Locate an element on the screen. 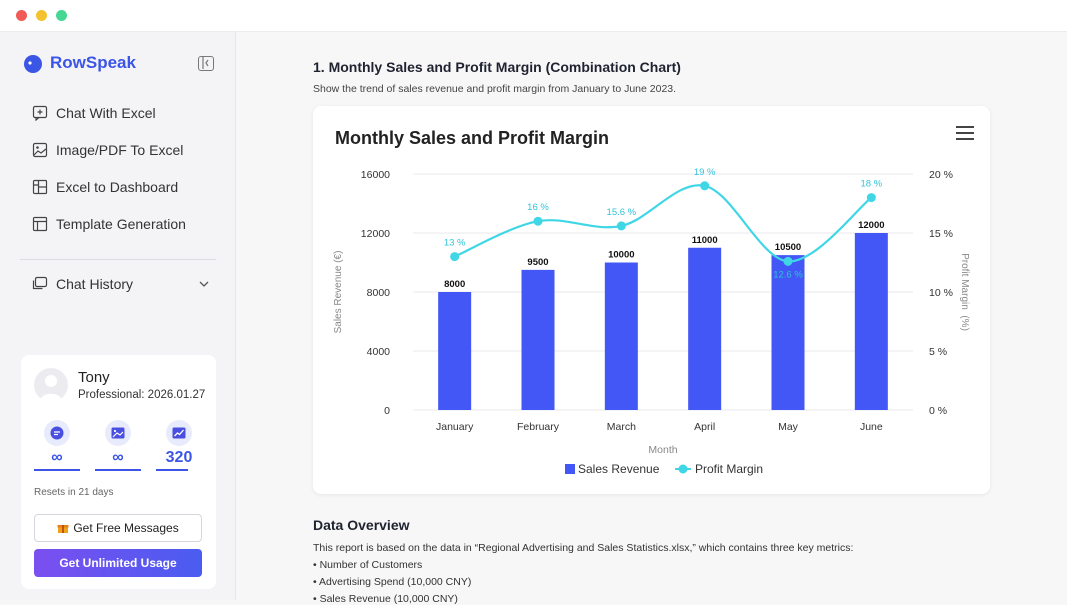 The image size is (1067, 605). sidebar-item-image-pdf-to-excel: Image/PDF To Excel is located at coordinates (107, 150).